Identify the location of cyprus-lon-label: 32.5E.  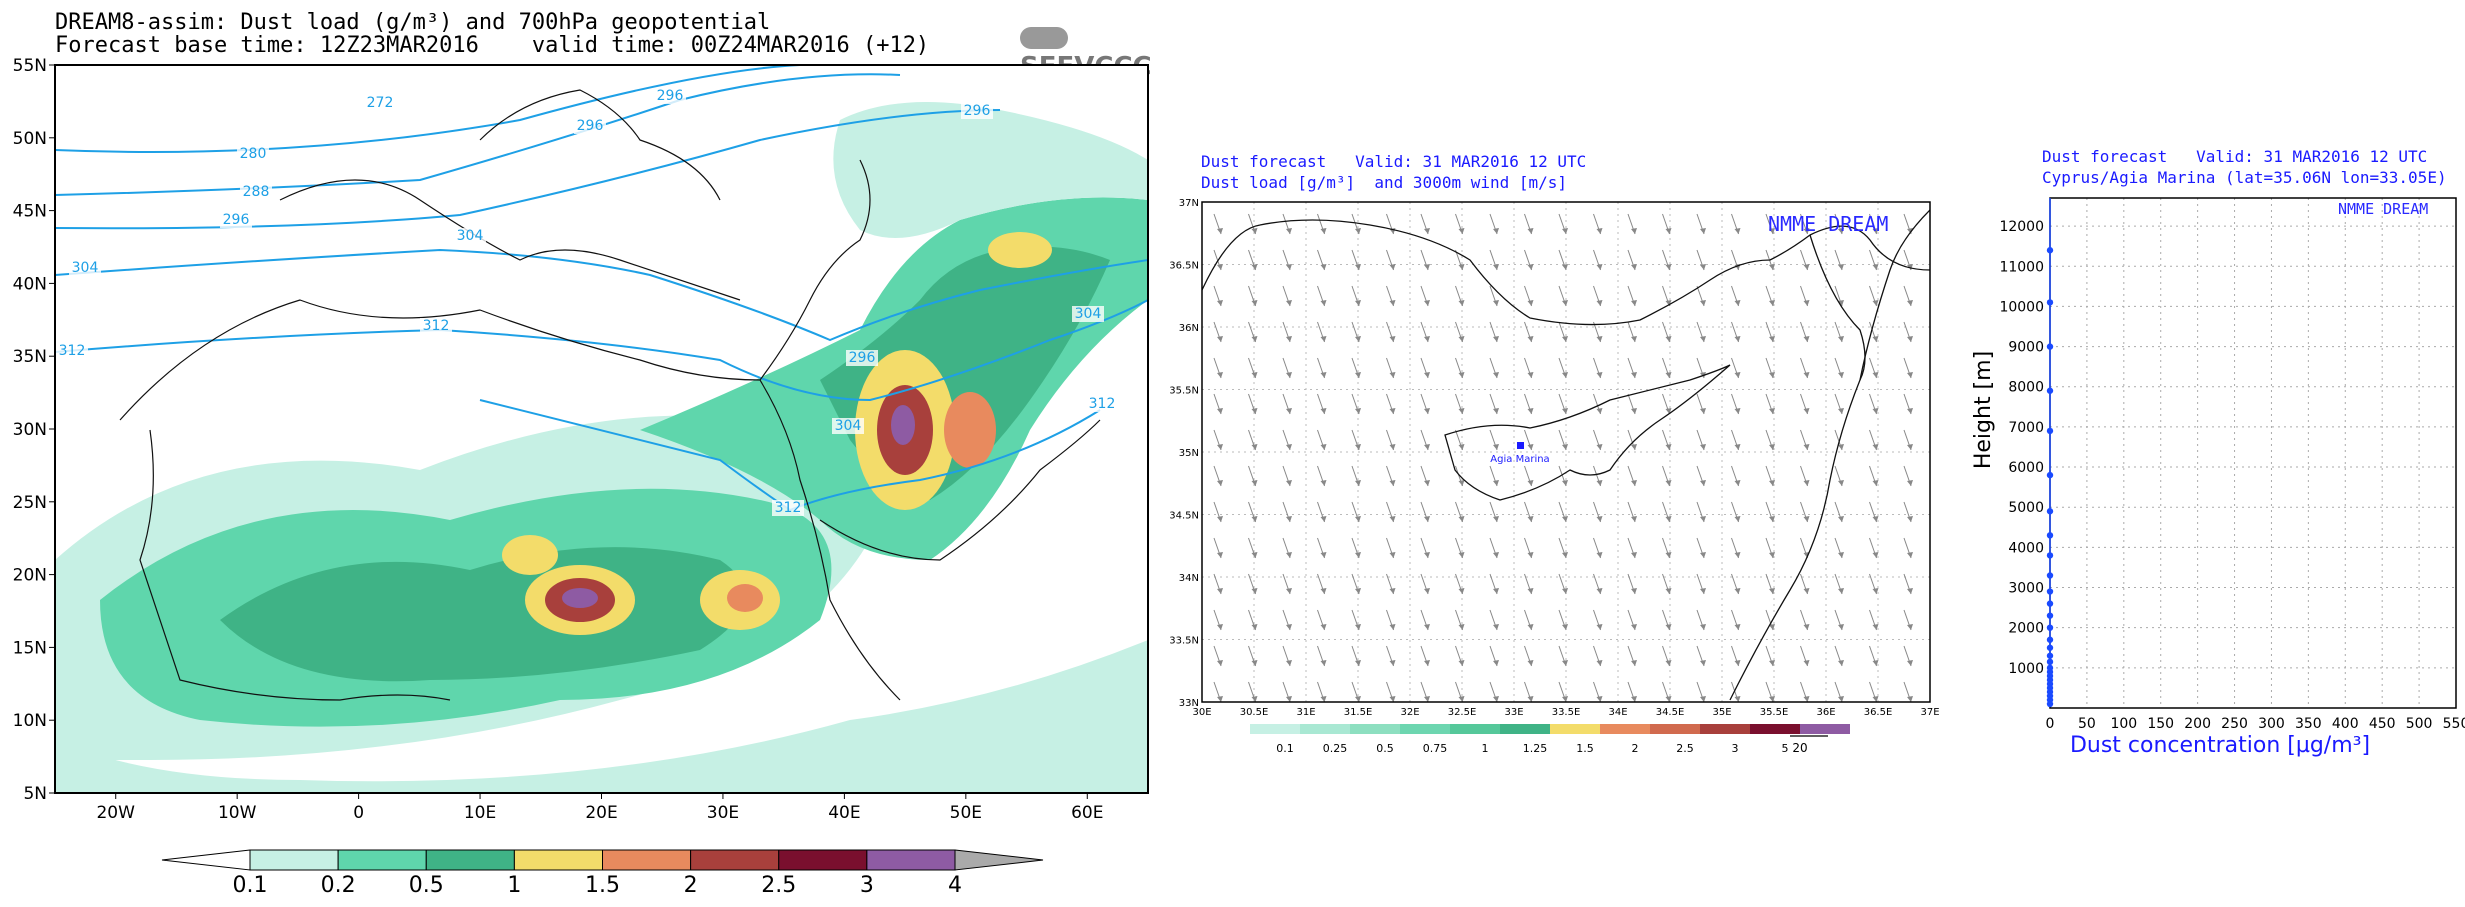
(1462, 712).